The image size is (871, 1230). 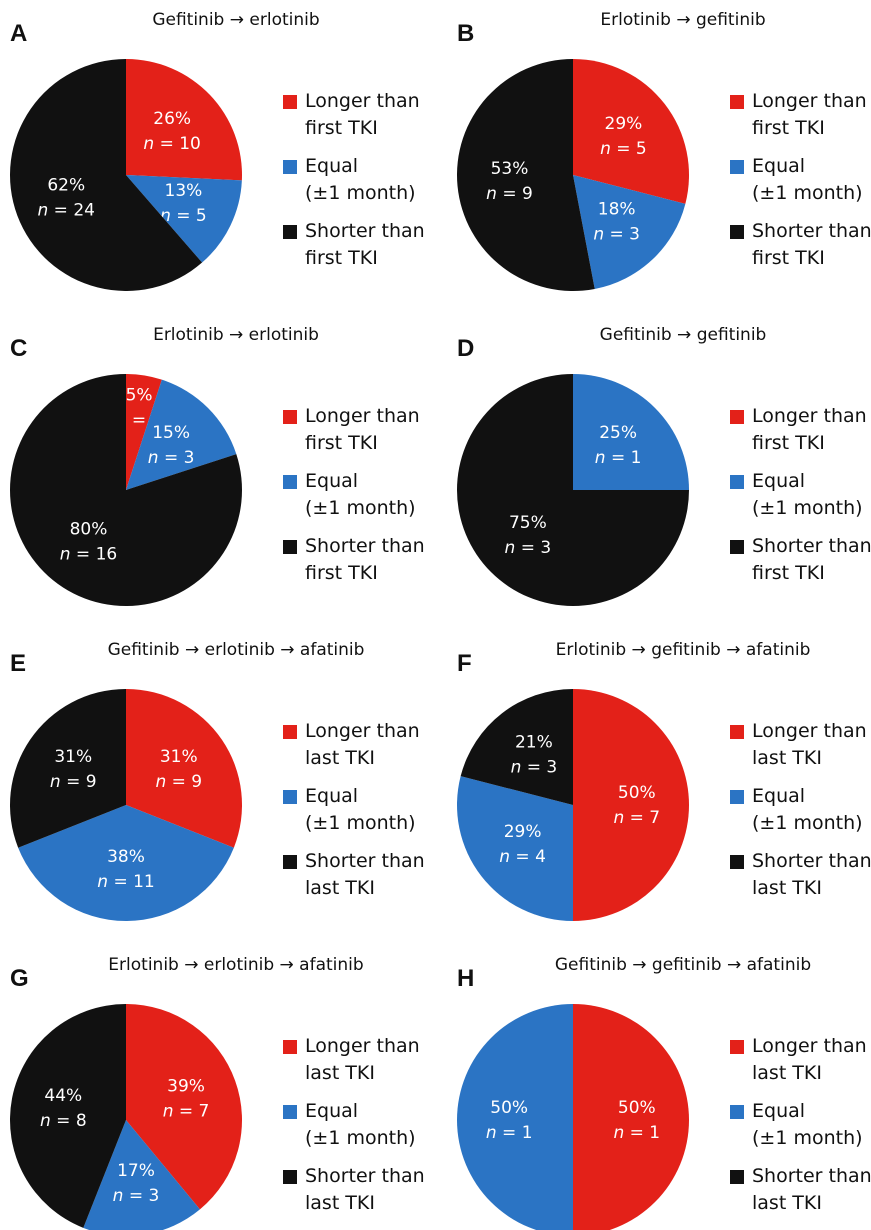 I want to click on panel-title: Erlotinib → erlotinib, so click(x=236, y=335).